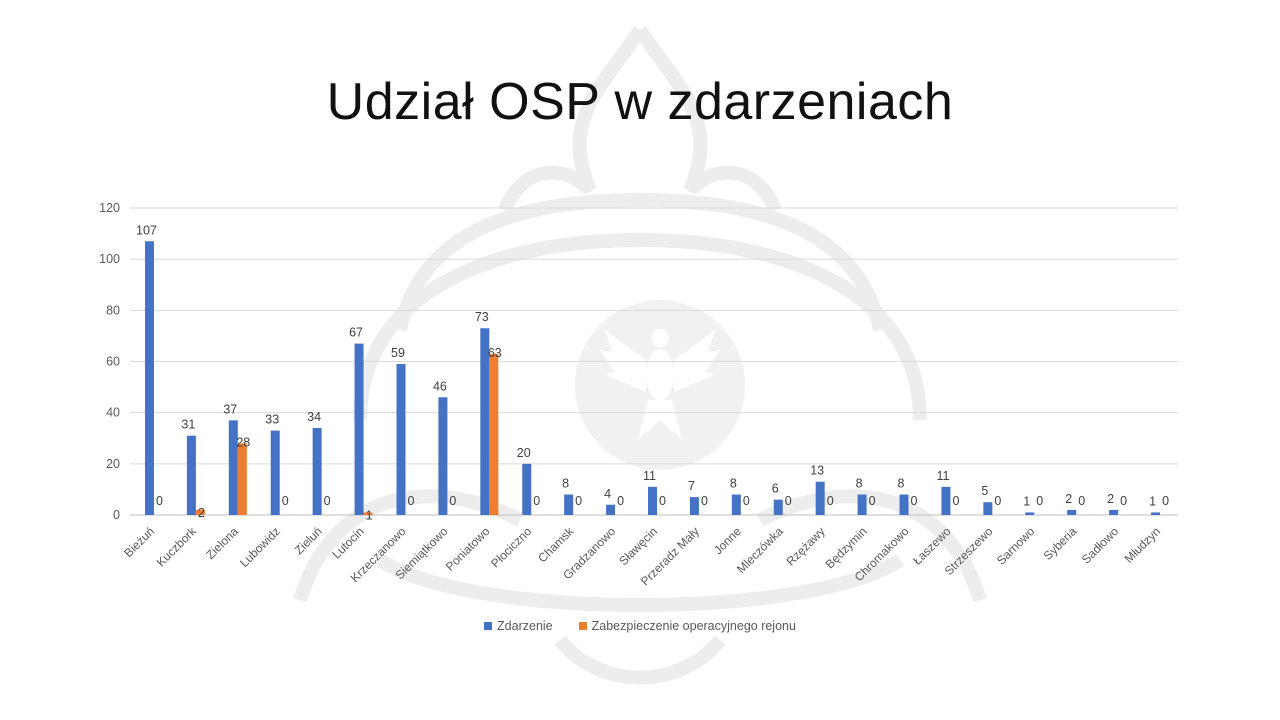 This screenshot has width=1280, height=720. Describe the element at coordinates (356, 333) in the screenshot. I see `data-label: 67` at that location.